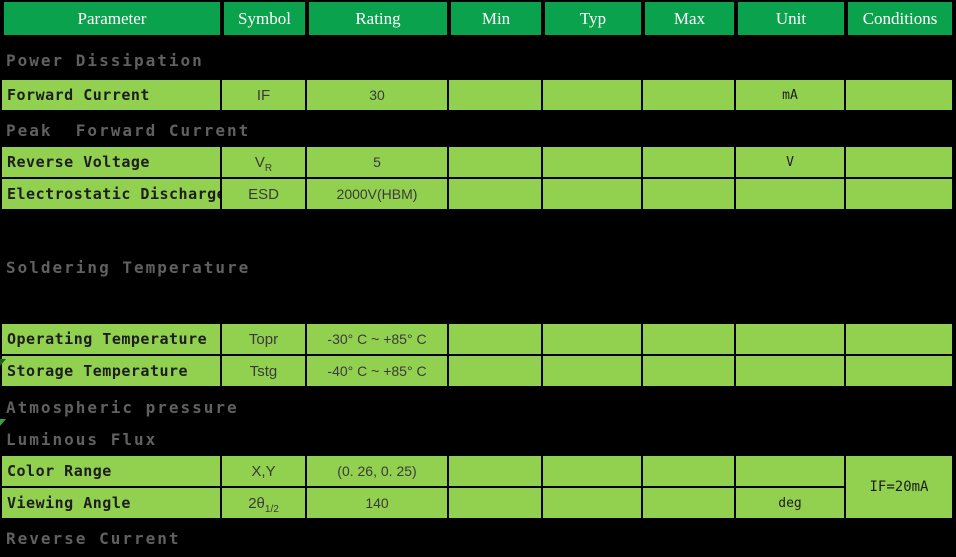 The height and width of the screenshot is (557, 956). What do you see at coordinates (689, 19) in the screenshot?
I see `column-header-max: Max` at bounding box center [689, 19].